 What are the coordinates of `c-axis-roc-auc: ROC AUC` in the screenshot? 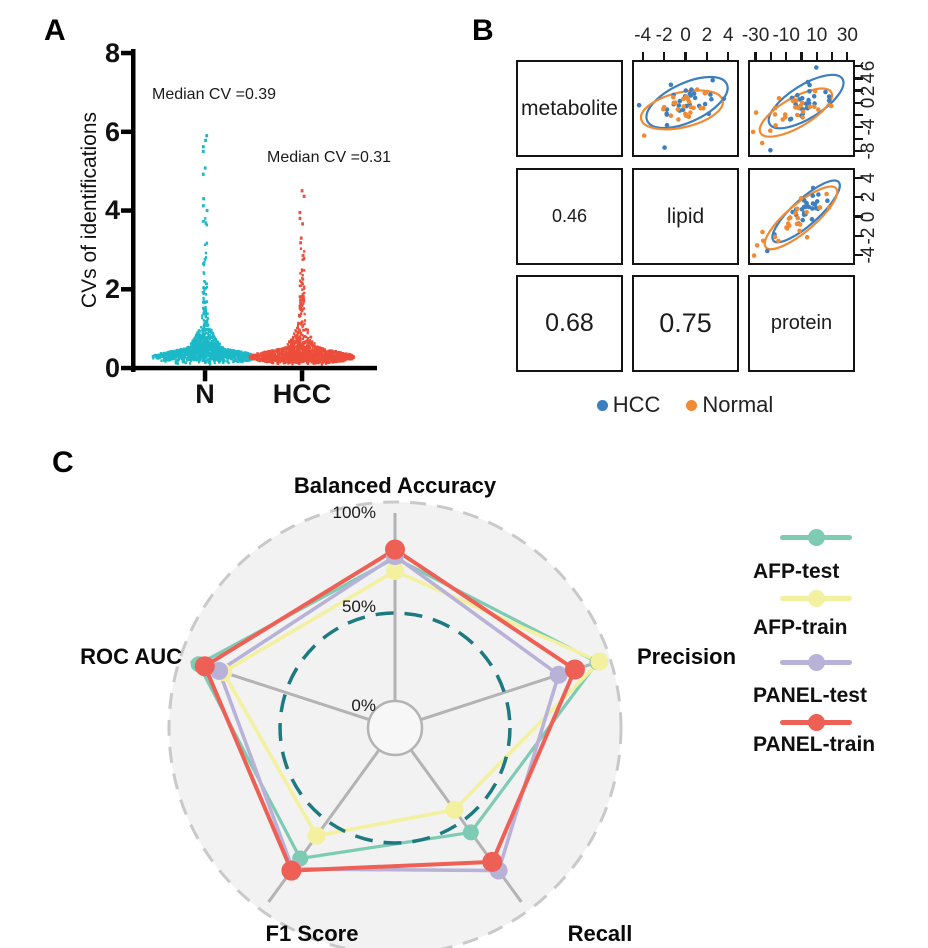 It's located at (131, 656).